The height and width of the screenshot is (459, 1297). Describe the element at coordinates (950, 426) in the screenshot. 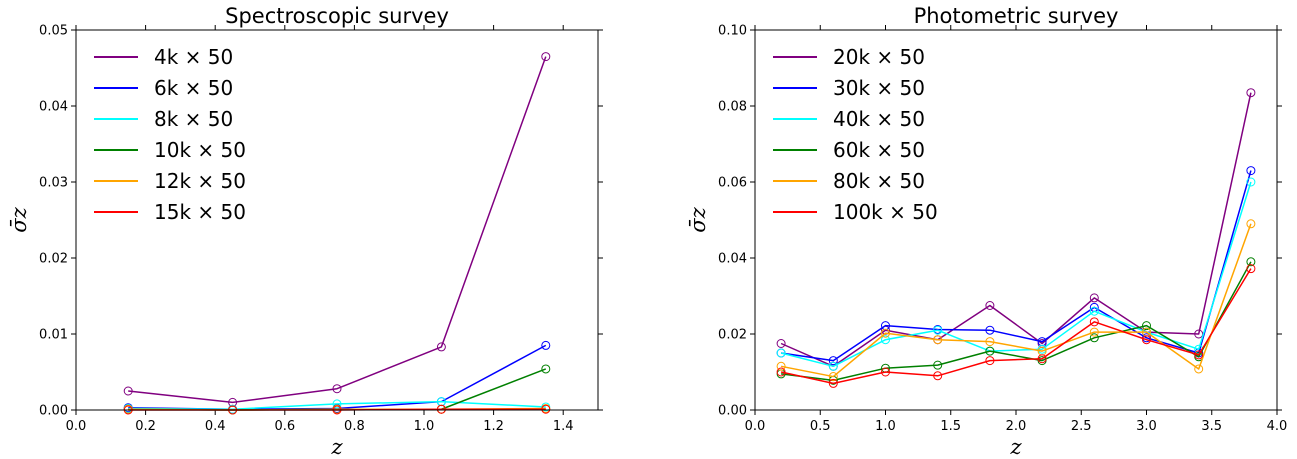

I see `x-tick-label: 1.5` at that location.